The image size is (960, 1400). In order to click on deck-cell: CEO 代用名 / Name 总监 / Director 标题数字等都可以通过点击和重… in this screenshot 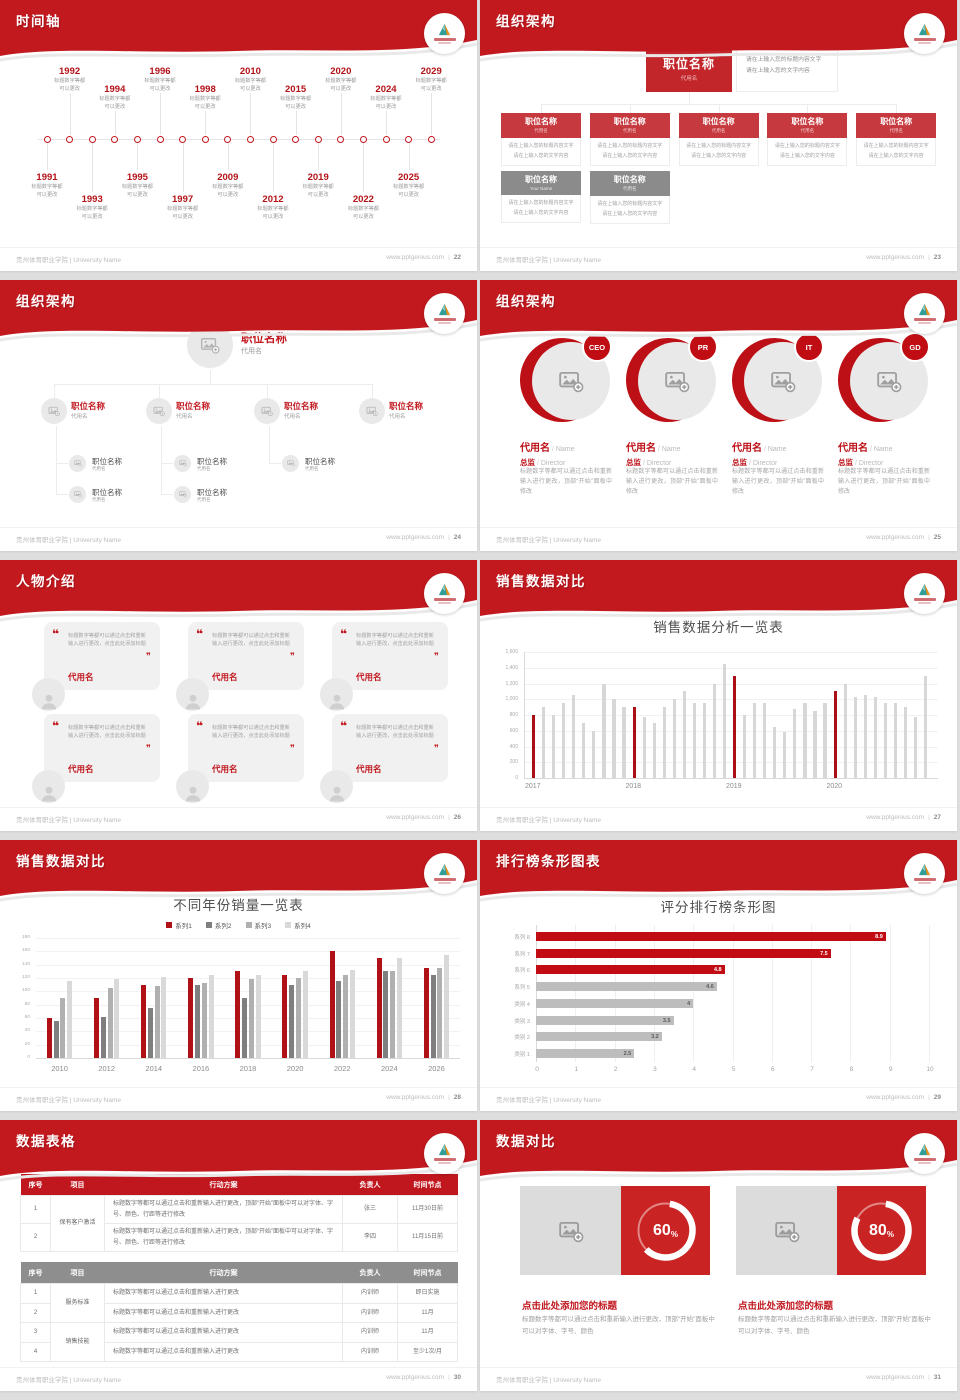, I will do `click(720, 420)`.